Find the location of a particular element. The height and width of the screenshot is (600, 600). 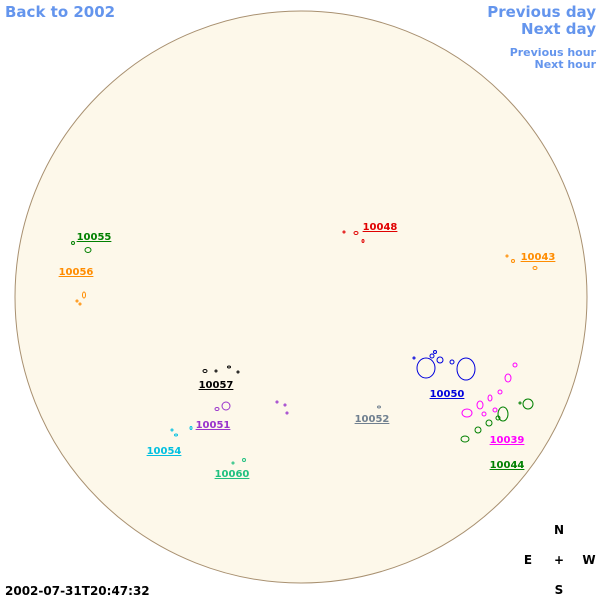

compass-south: S is located at coordinates (559, 590).